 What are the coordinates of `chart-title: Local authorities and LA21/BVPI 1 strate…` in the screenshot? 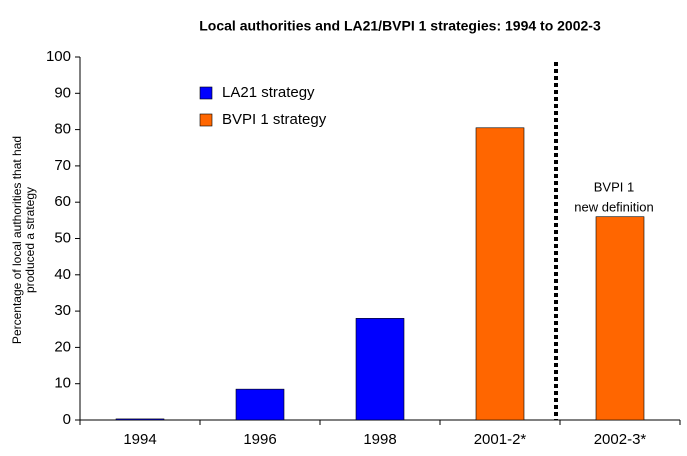 It's located at (400, 26).